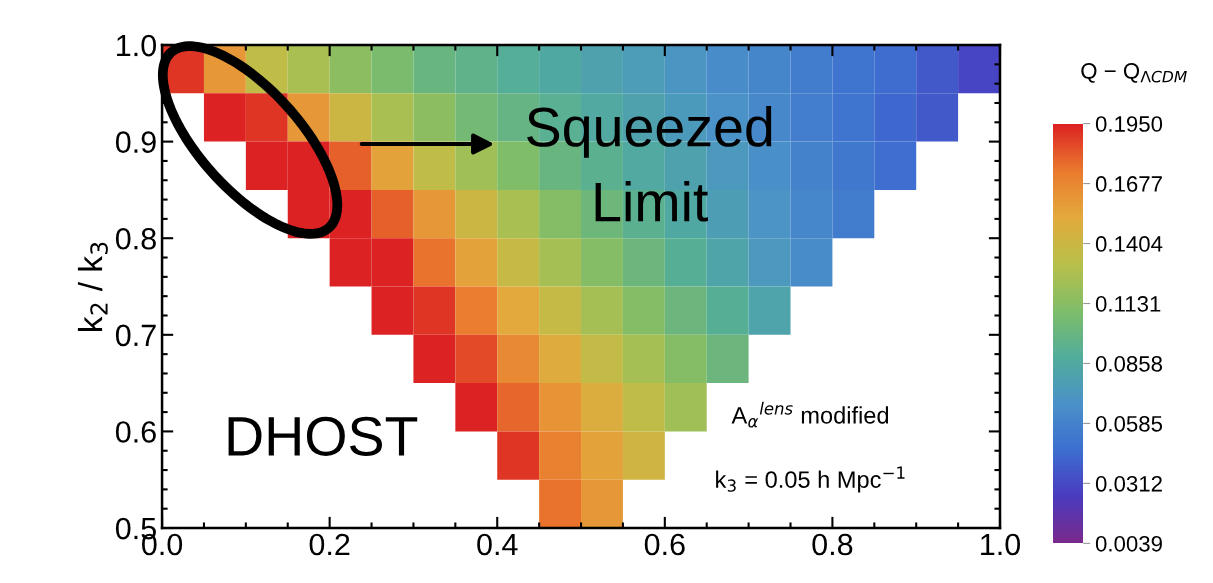  I want to click on color-bar-label: 0.0858, so click(1129, 363).